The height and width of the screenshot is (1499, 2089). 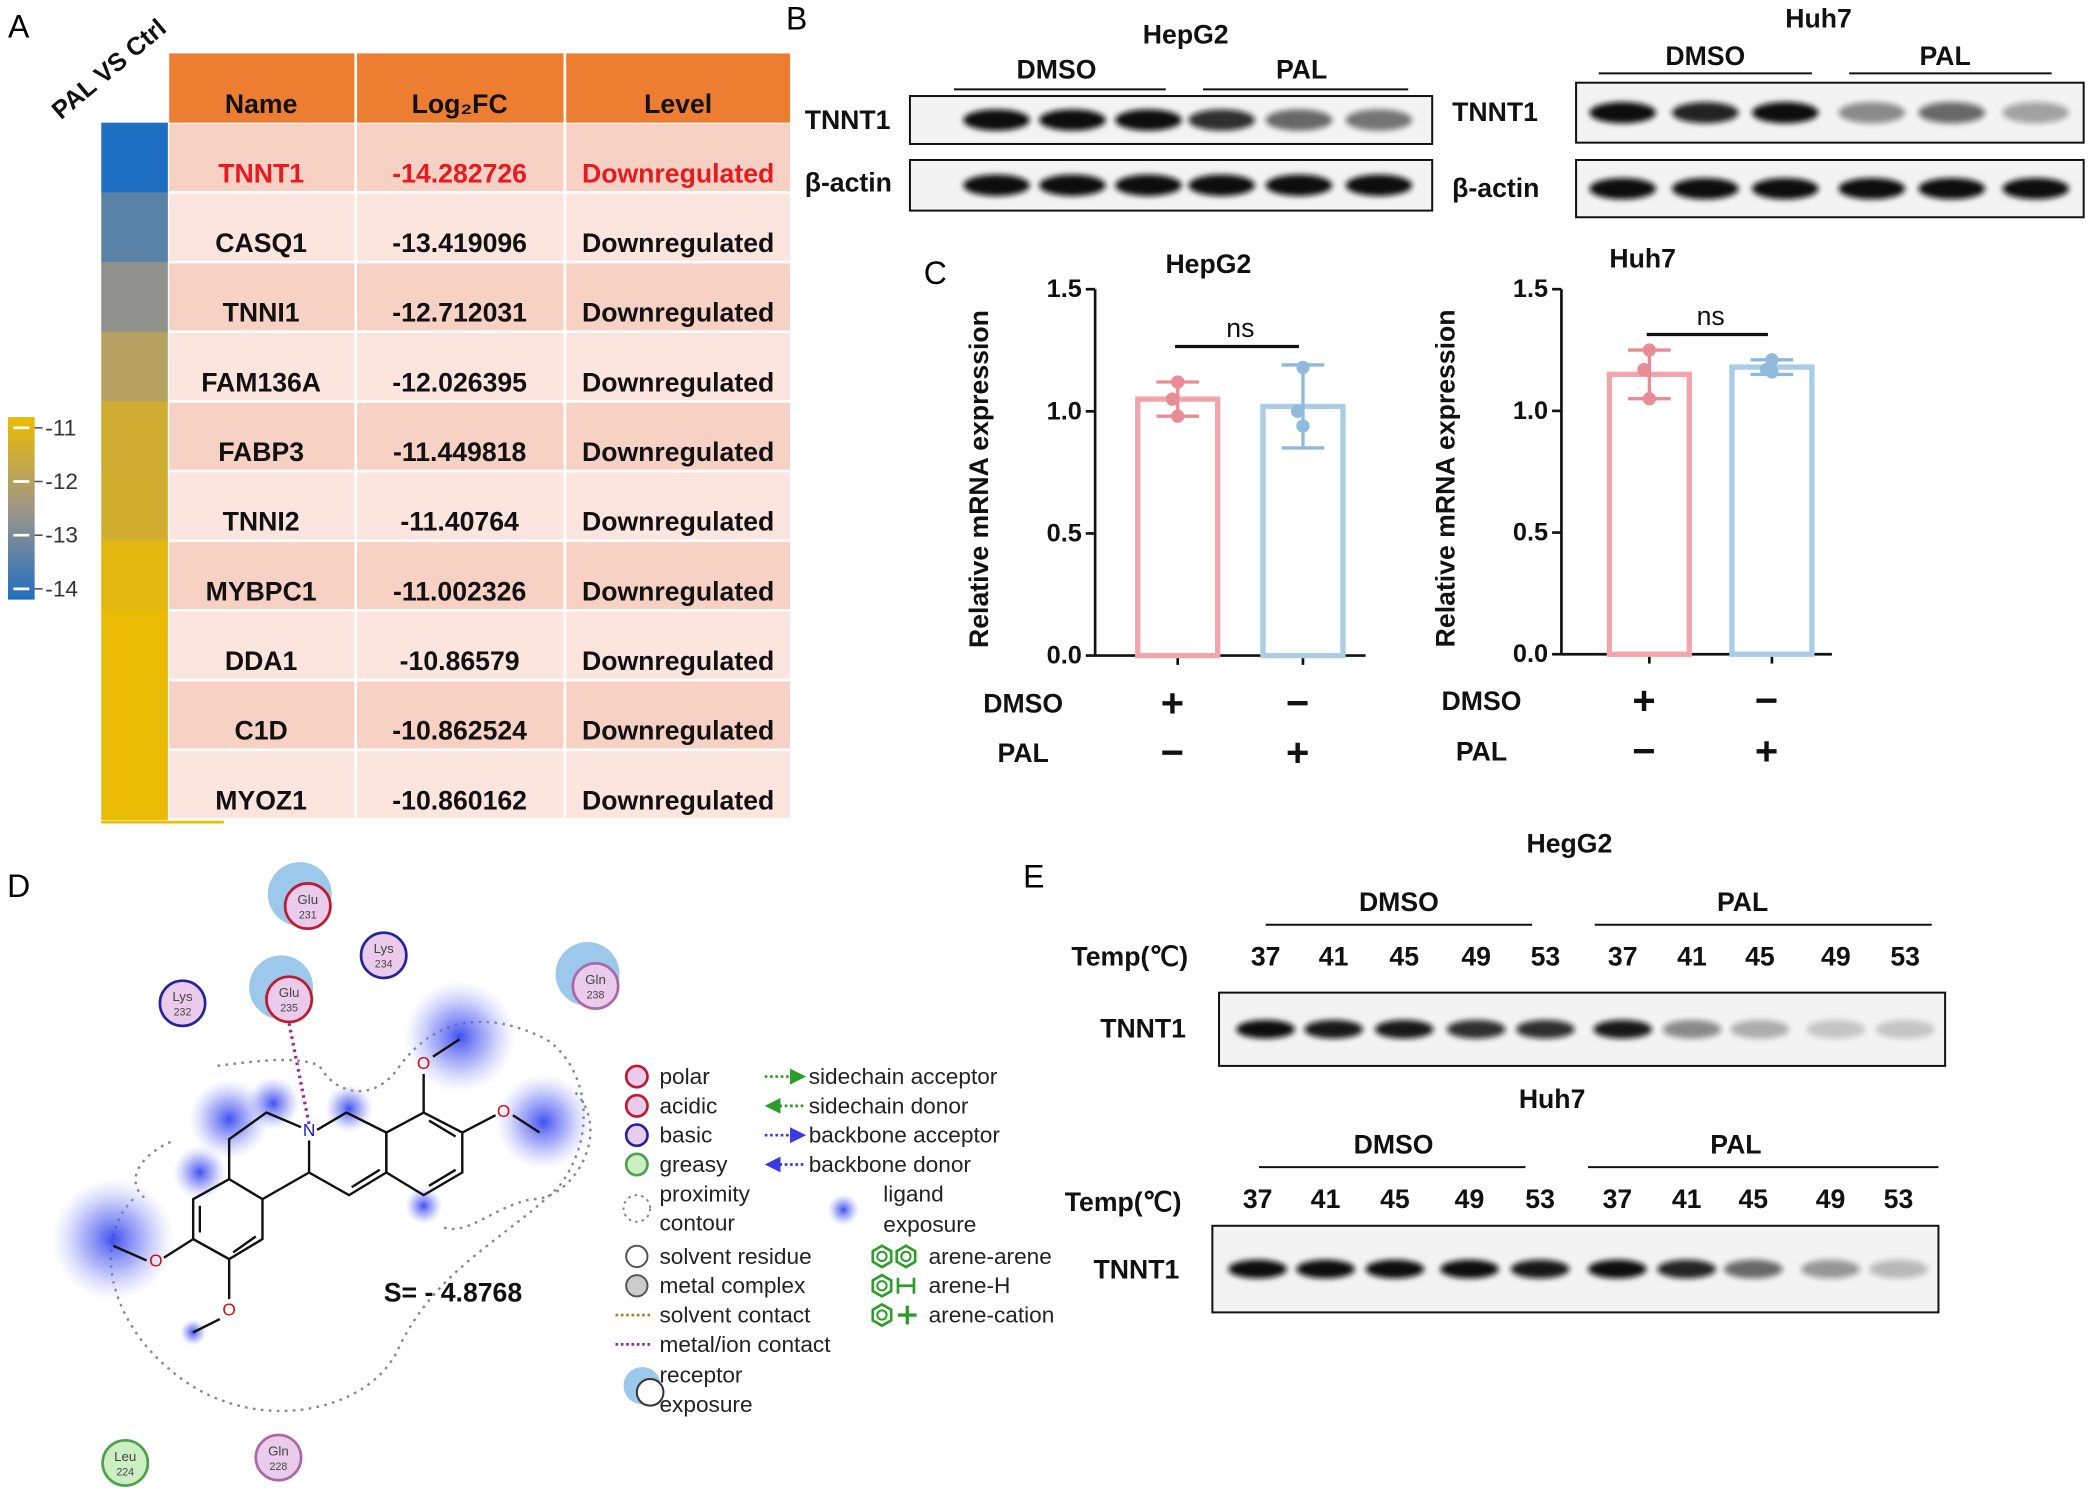 I want to click on residue-name: Glu, so click(x=289, y=992).